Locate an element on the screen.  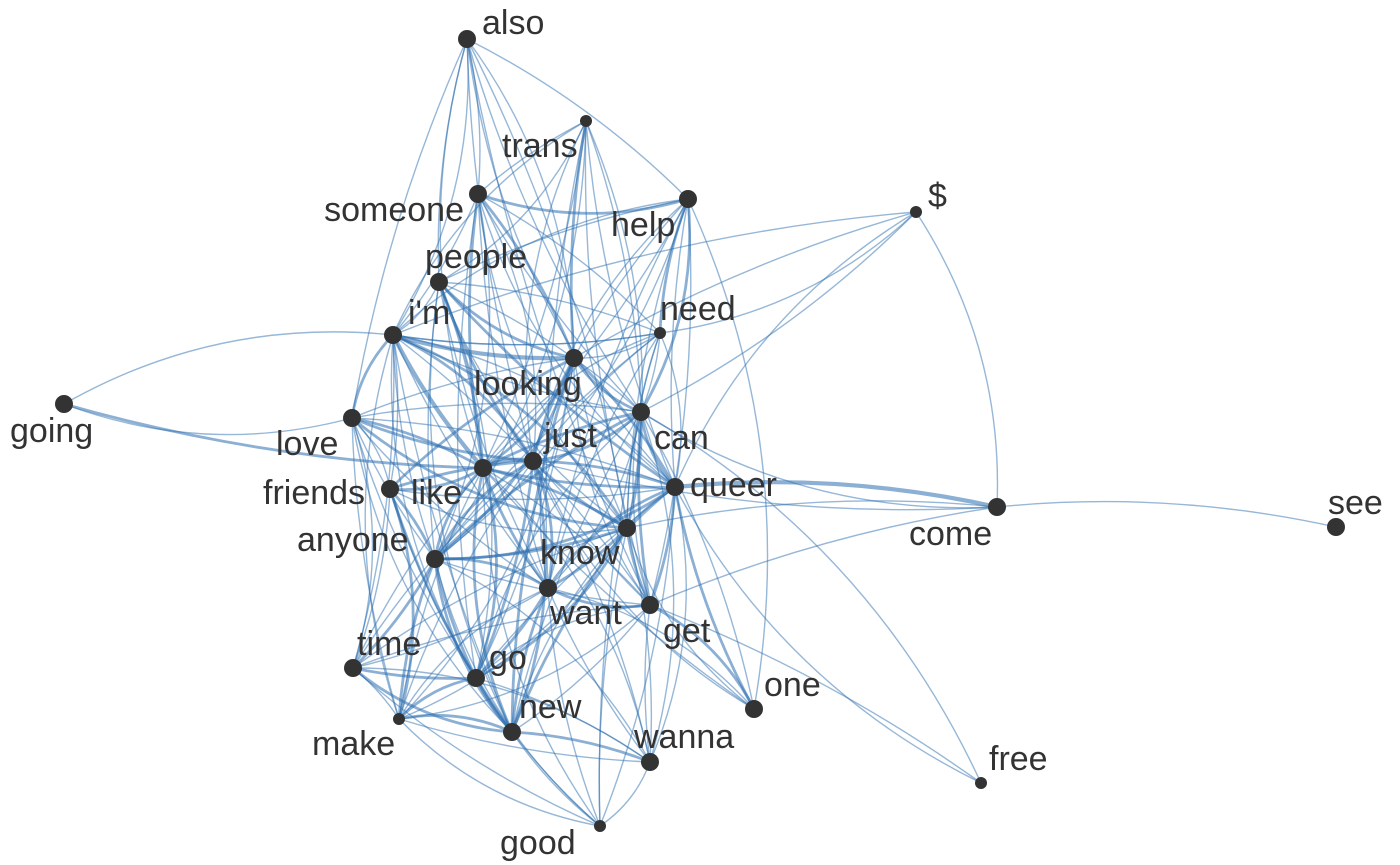
node-label-just: just is located at coordinates (570, 436).